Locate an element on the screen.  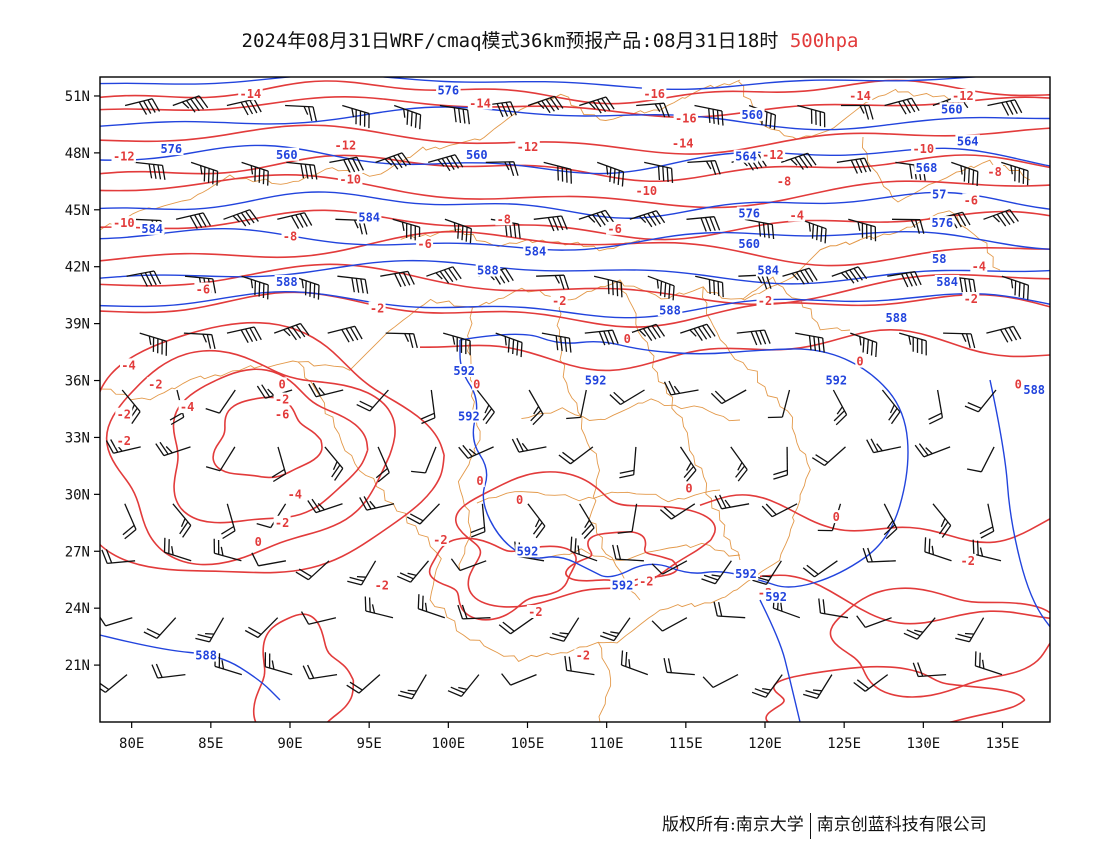
lat-tick-label: 21N is located at coordinates (77, 666).